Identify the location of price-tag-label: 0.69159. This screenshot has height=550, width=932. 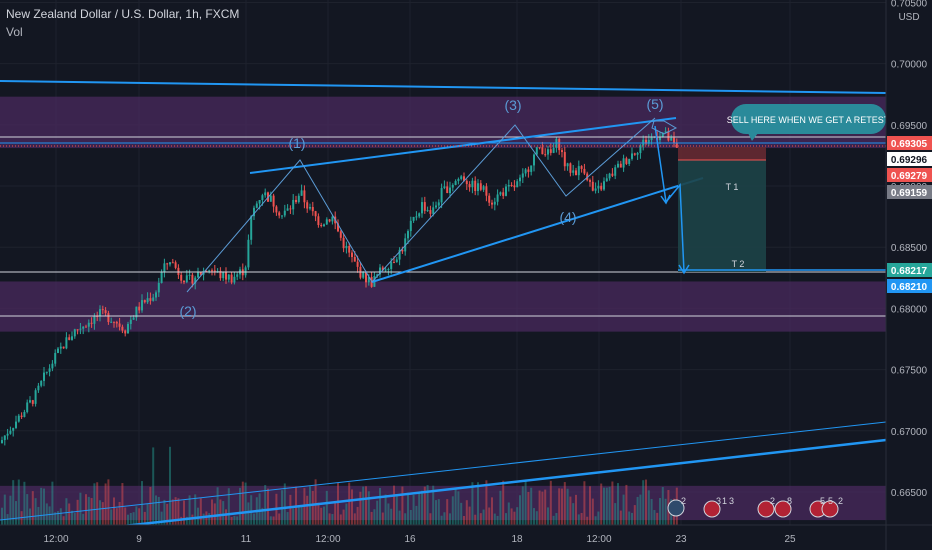
(909, 193).